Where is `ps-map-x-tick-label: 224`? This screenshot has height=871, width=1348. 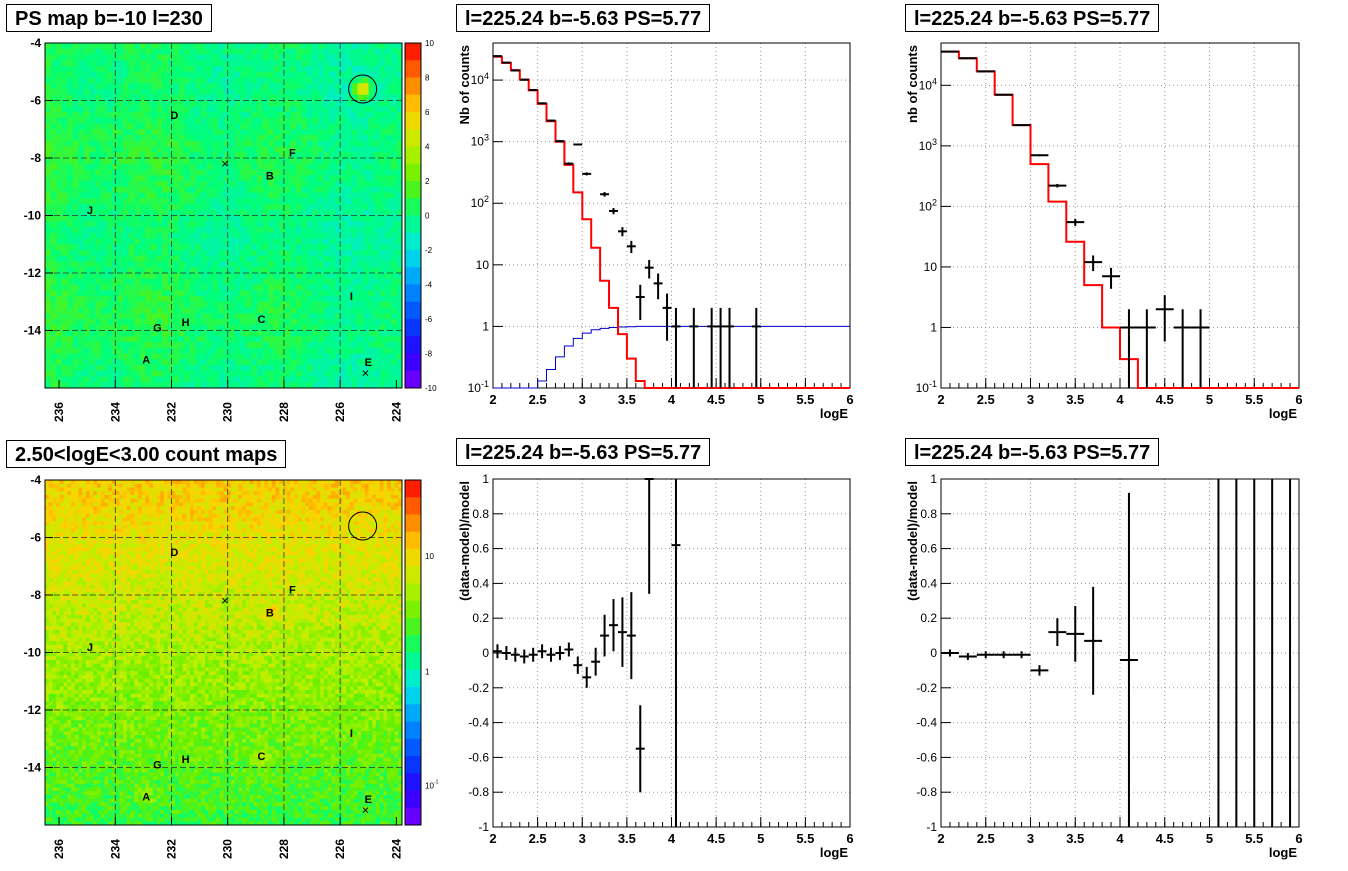
ps-map-x-tick-label: 224 is located at coordinates (396, 412).